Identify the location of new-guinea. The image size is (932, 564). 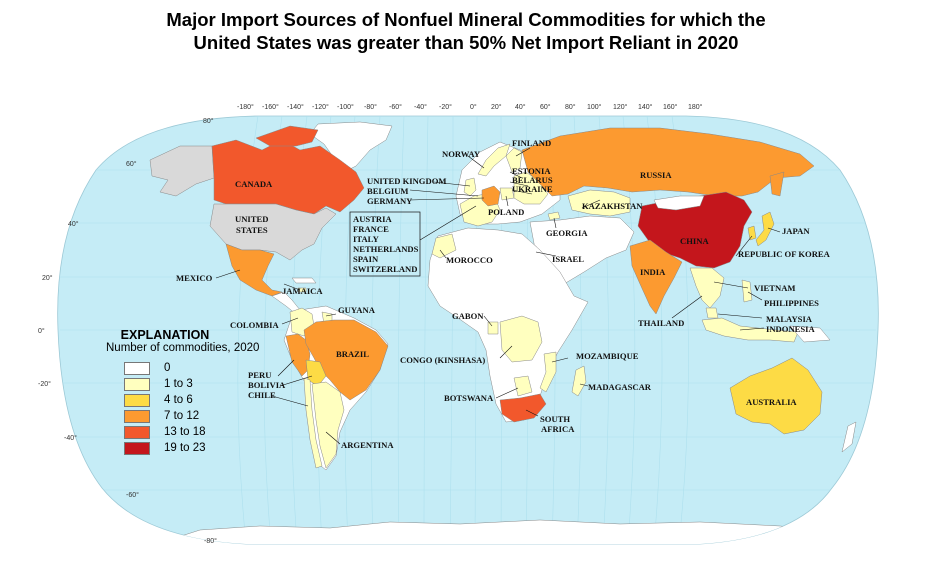
(810, 334).